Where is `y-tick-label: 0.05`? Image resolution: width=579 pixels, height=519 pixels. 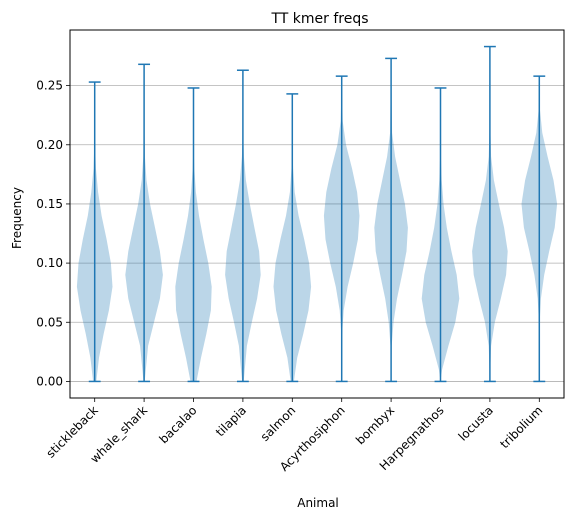 y-tick-label: 0.05 is located at coordinates (49, 322).